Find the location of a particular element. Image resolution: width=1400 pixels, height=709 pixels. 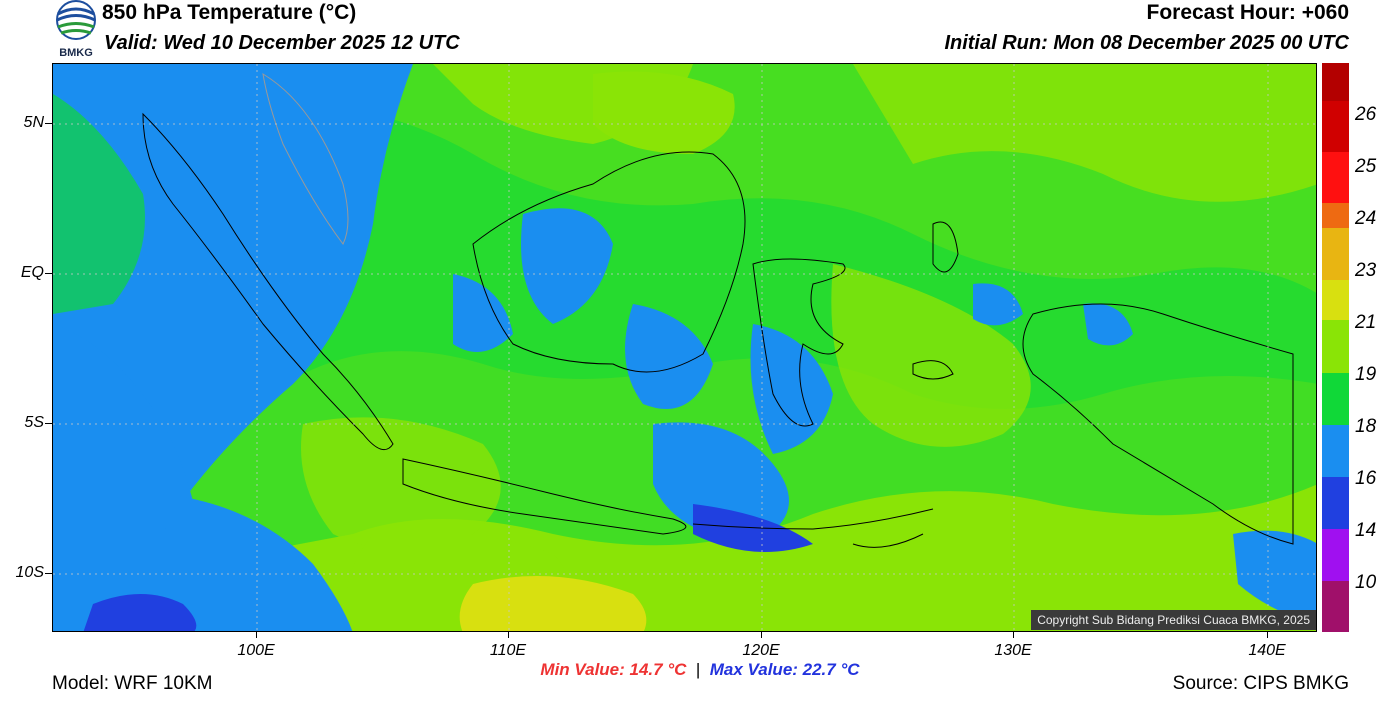

lat-label-10s: 10S is located at coordinates (29, 572).